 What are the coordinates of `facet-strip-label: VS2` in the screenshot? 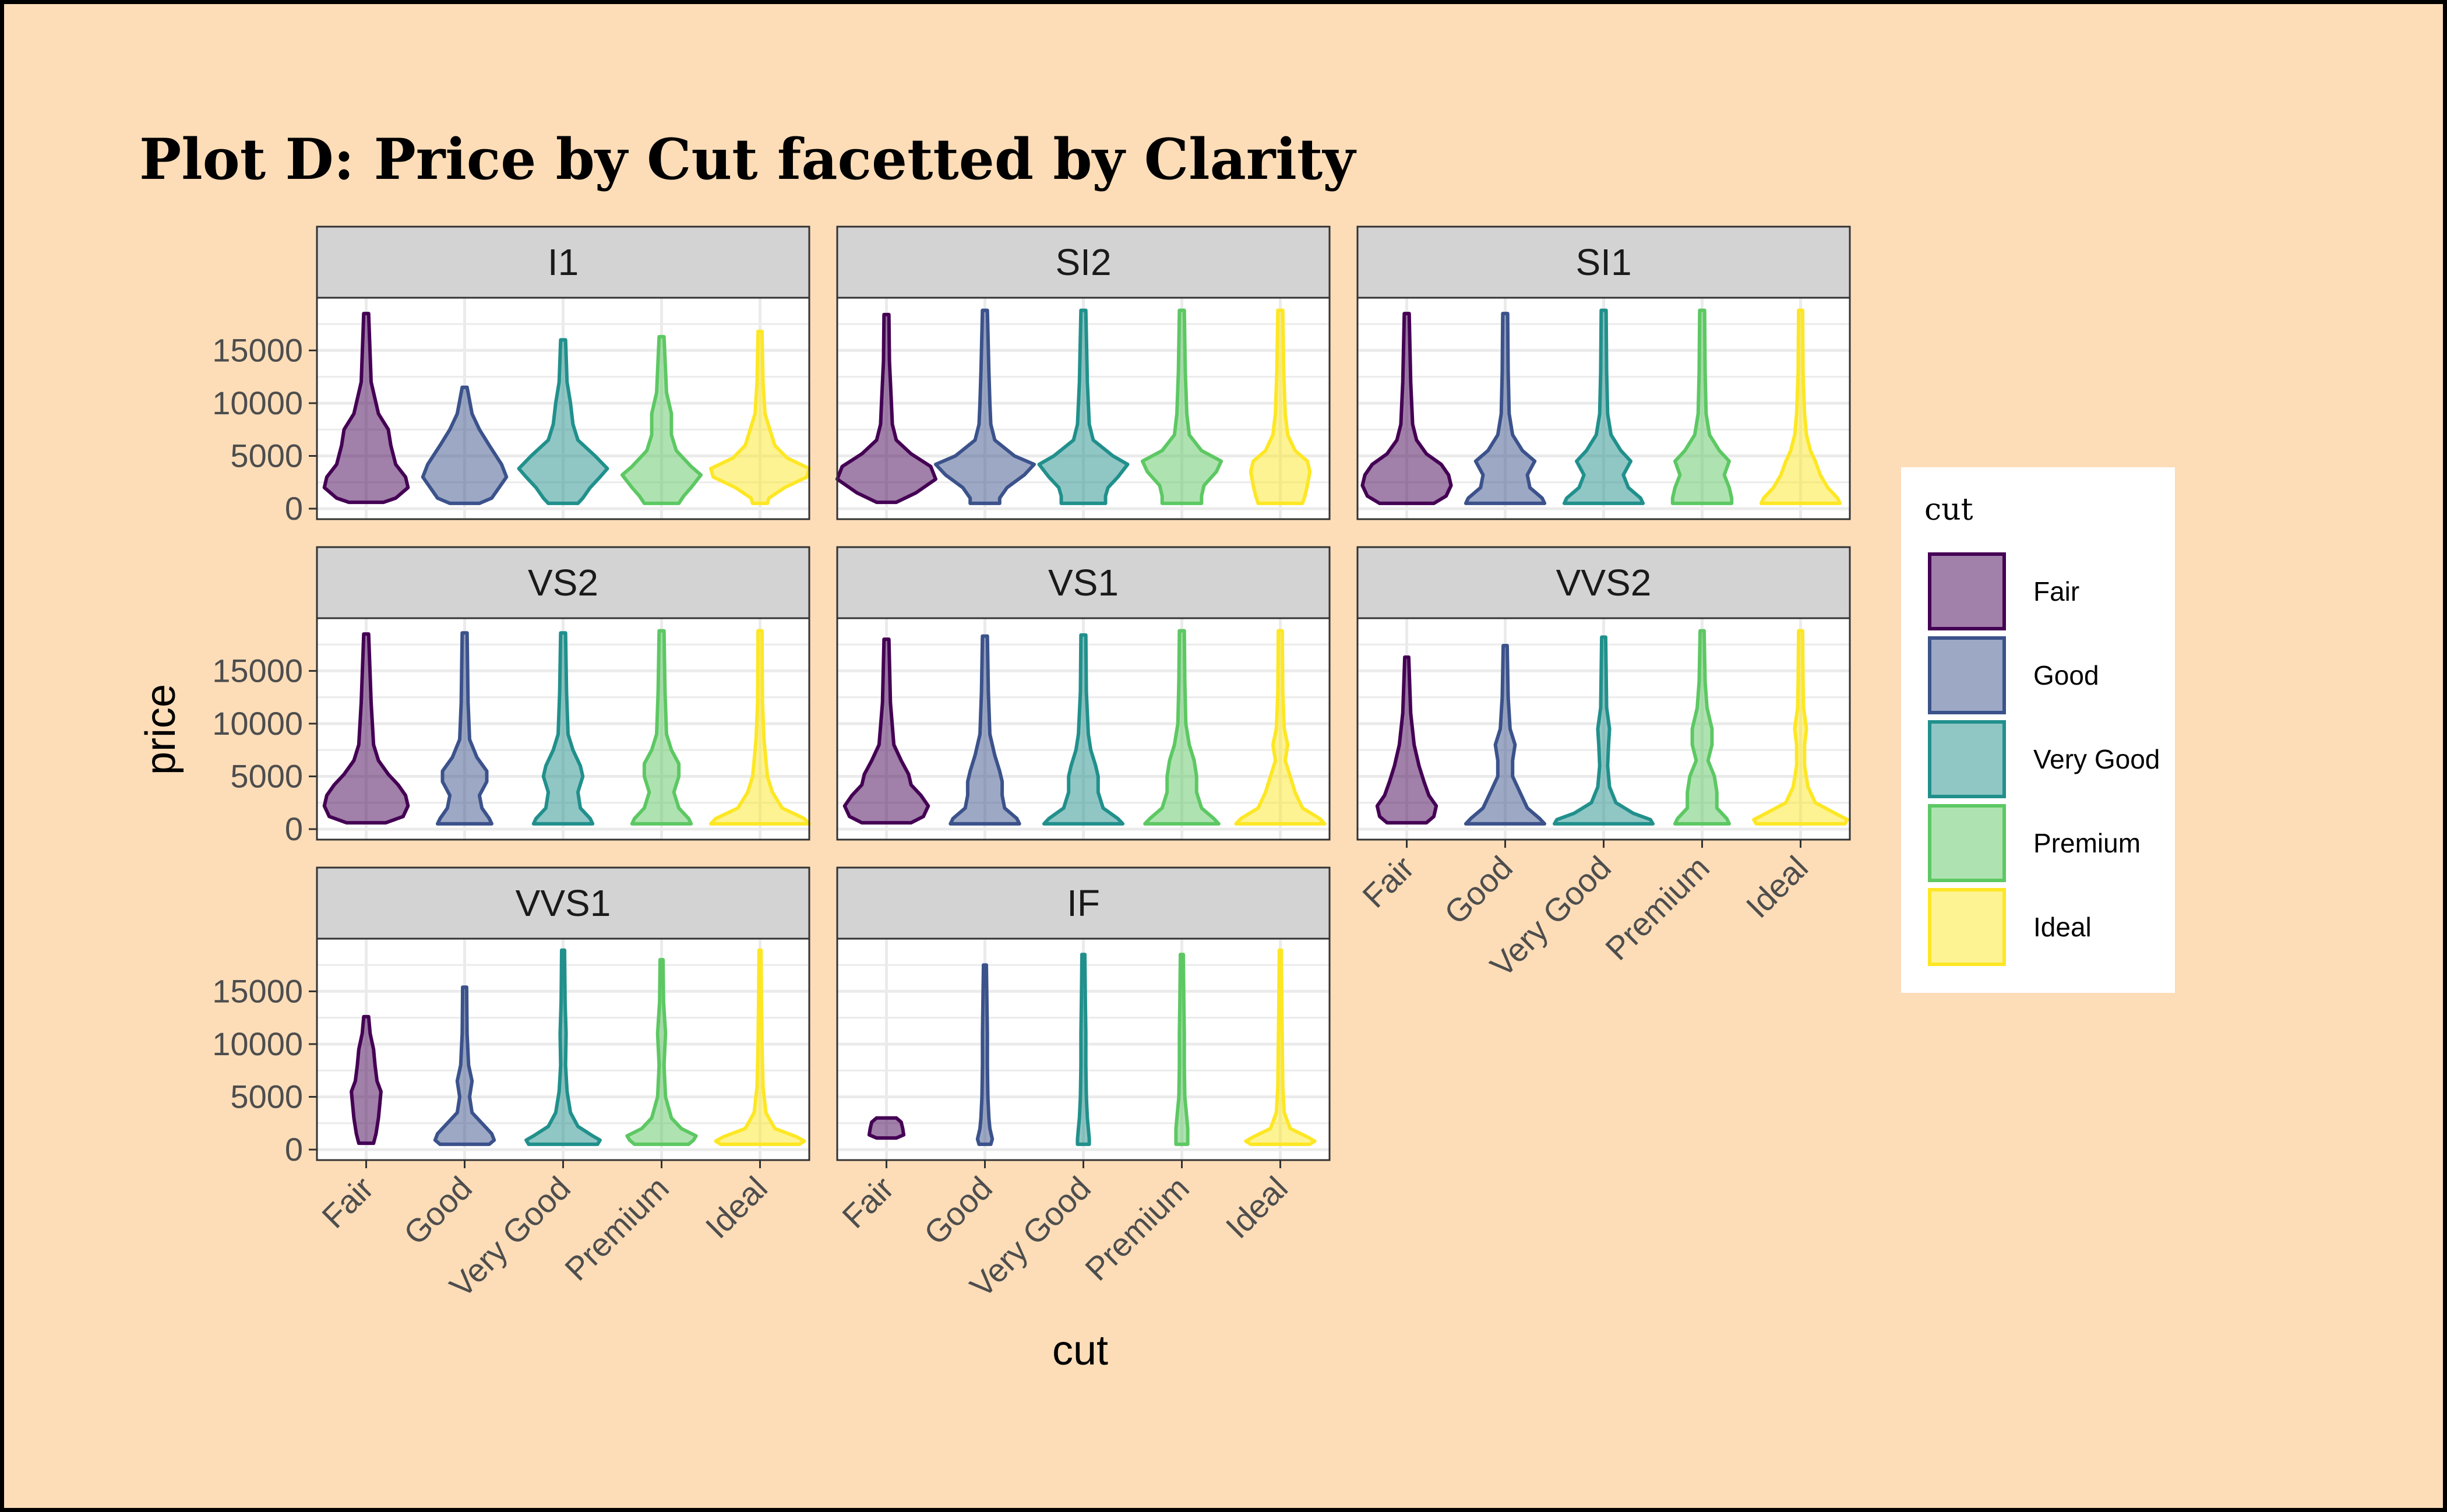 It's located at (563, 583).